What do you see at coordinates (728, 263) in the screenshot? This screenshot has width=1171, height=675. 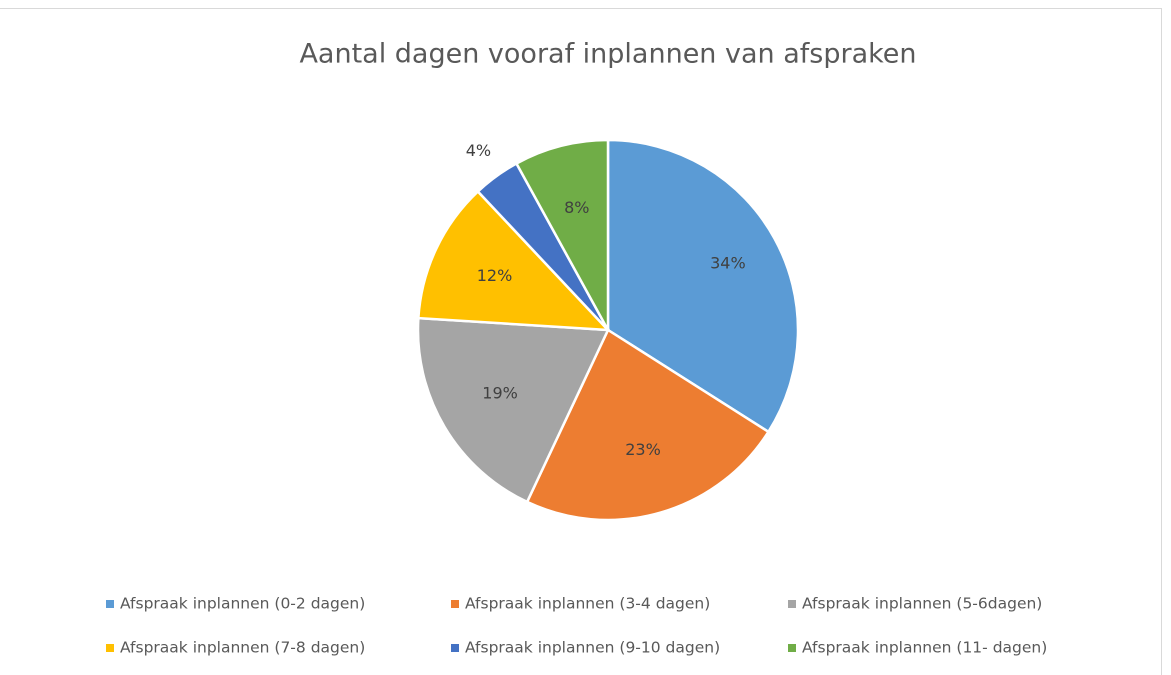 I see `data-label: 34%` at bounding box center [728, 263].